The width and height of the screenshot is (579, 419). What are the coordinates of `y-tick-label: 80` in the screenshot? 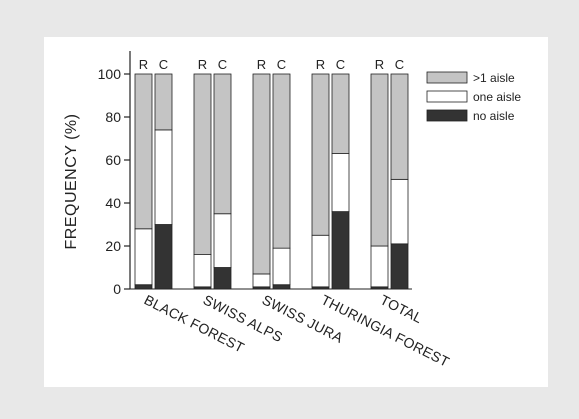 It's located at (113, 117).